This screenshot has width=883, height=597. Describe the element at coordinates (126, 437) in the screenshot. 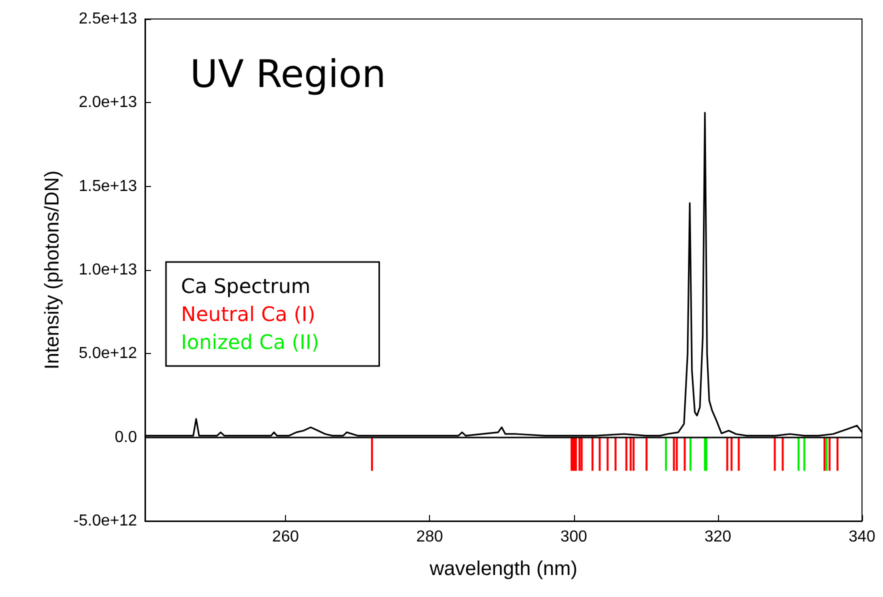

I see `y-tick-label: 0.0` at that location.